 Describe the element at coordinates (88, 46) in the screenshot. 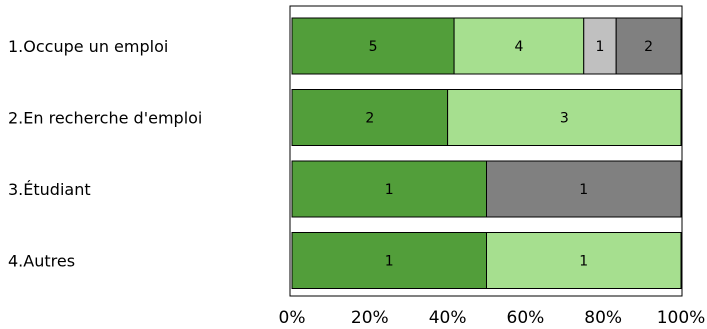

I see `category-label: 1.Occupe un emploi` at that location.